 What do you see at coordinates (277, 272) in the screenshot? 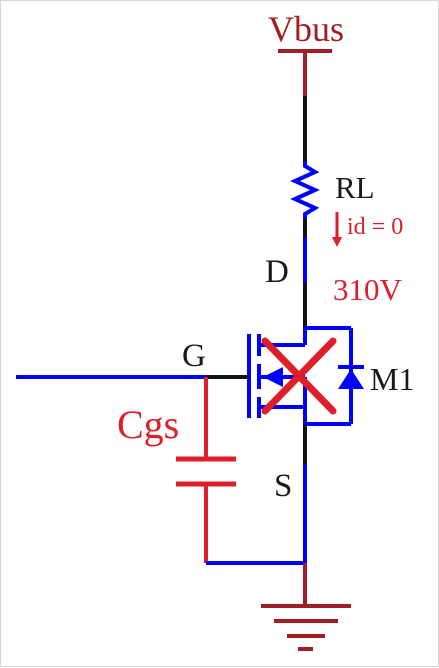
I see `drain-label: D` at bounding box center [277, 272].